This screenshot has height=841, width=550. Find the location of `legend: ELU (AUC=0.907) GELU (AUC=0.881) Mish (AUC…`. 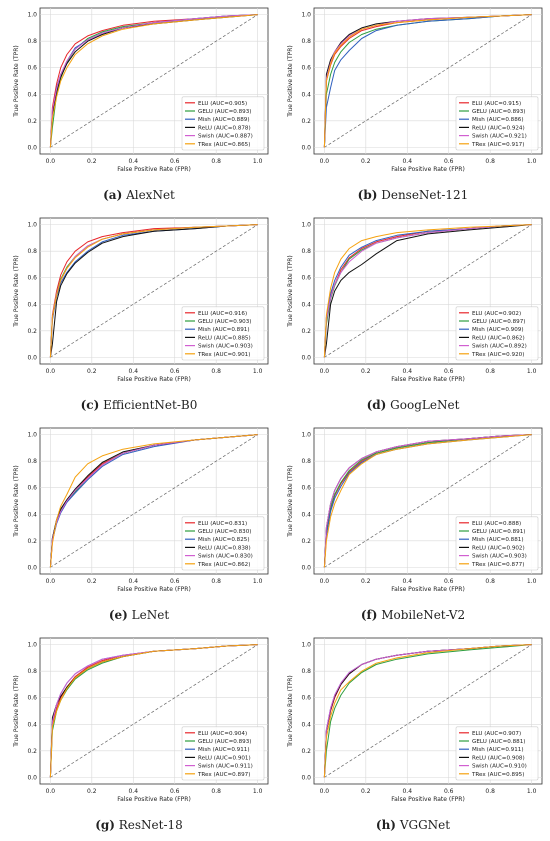

legend: ELU (AUC=0.907) GELU (AUC=0.881) Mish (AUC… is located at coordinates (497, 753).